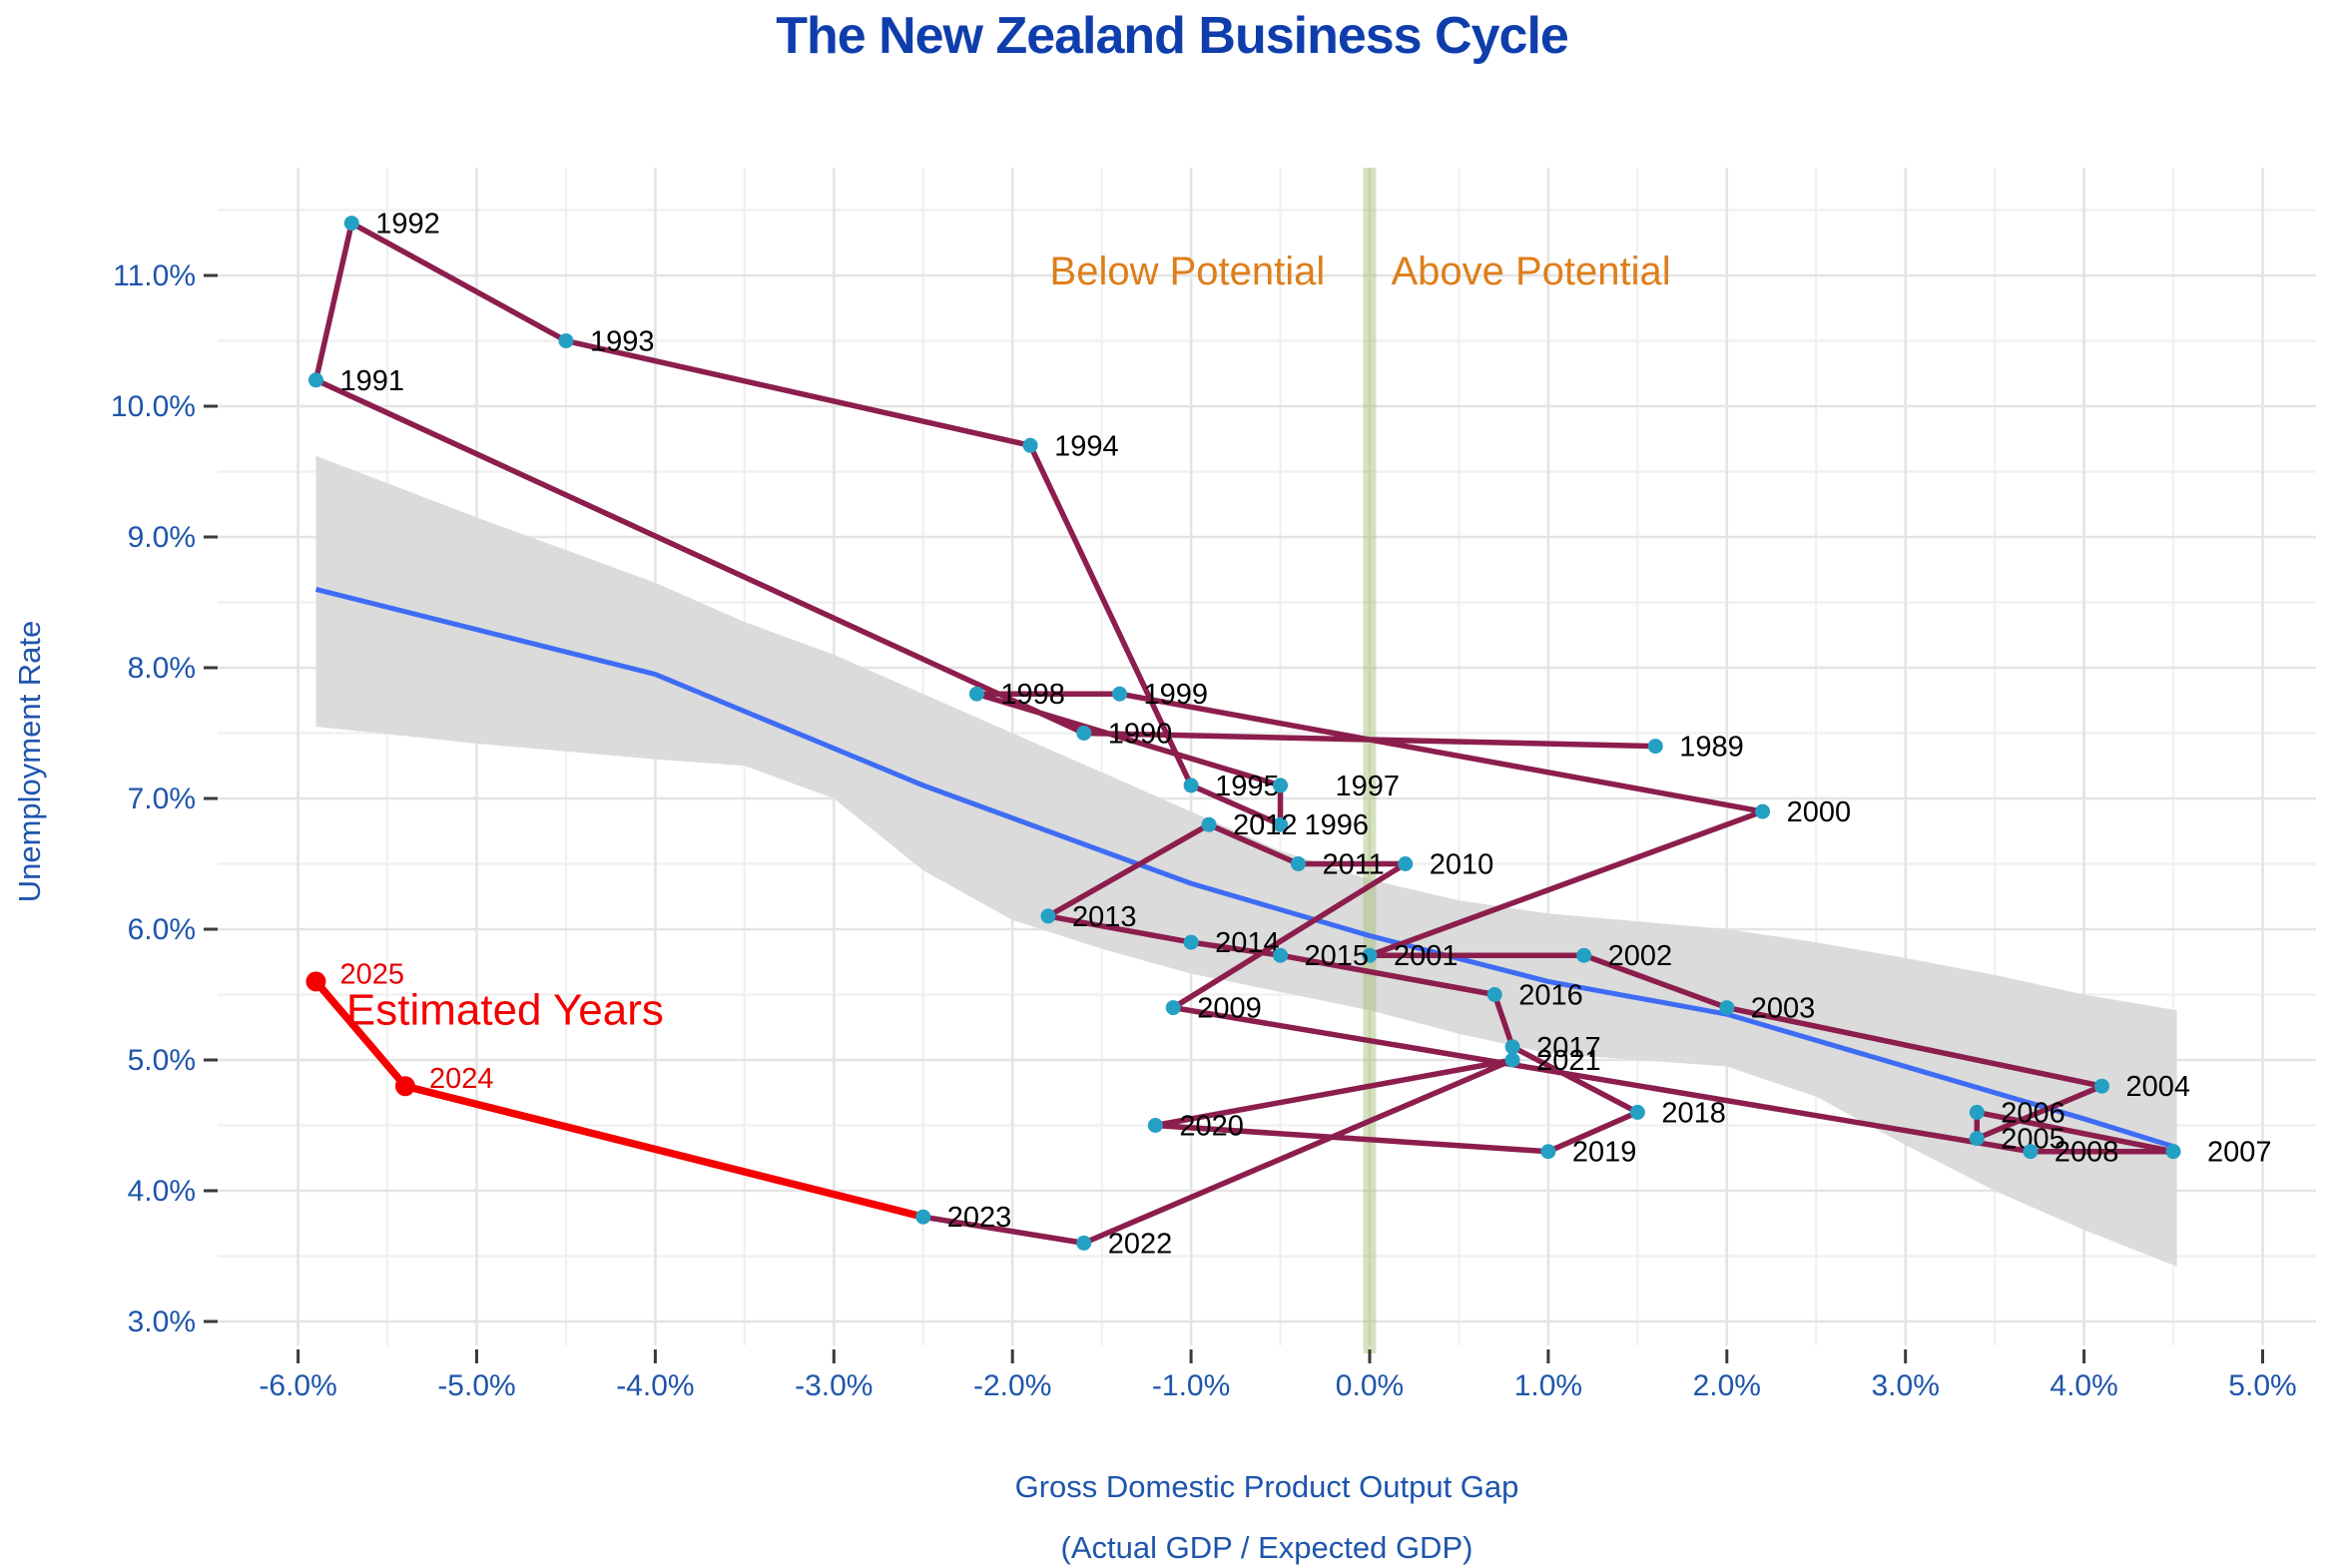 The height and width of the screenshot is (1568, 2344). Describe the element at coordinates (1030, 445) in the screenshot. I see `data-point-1994` at that location.